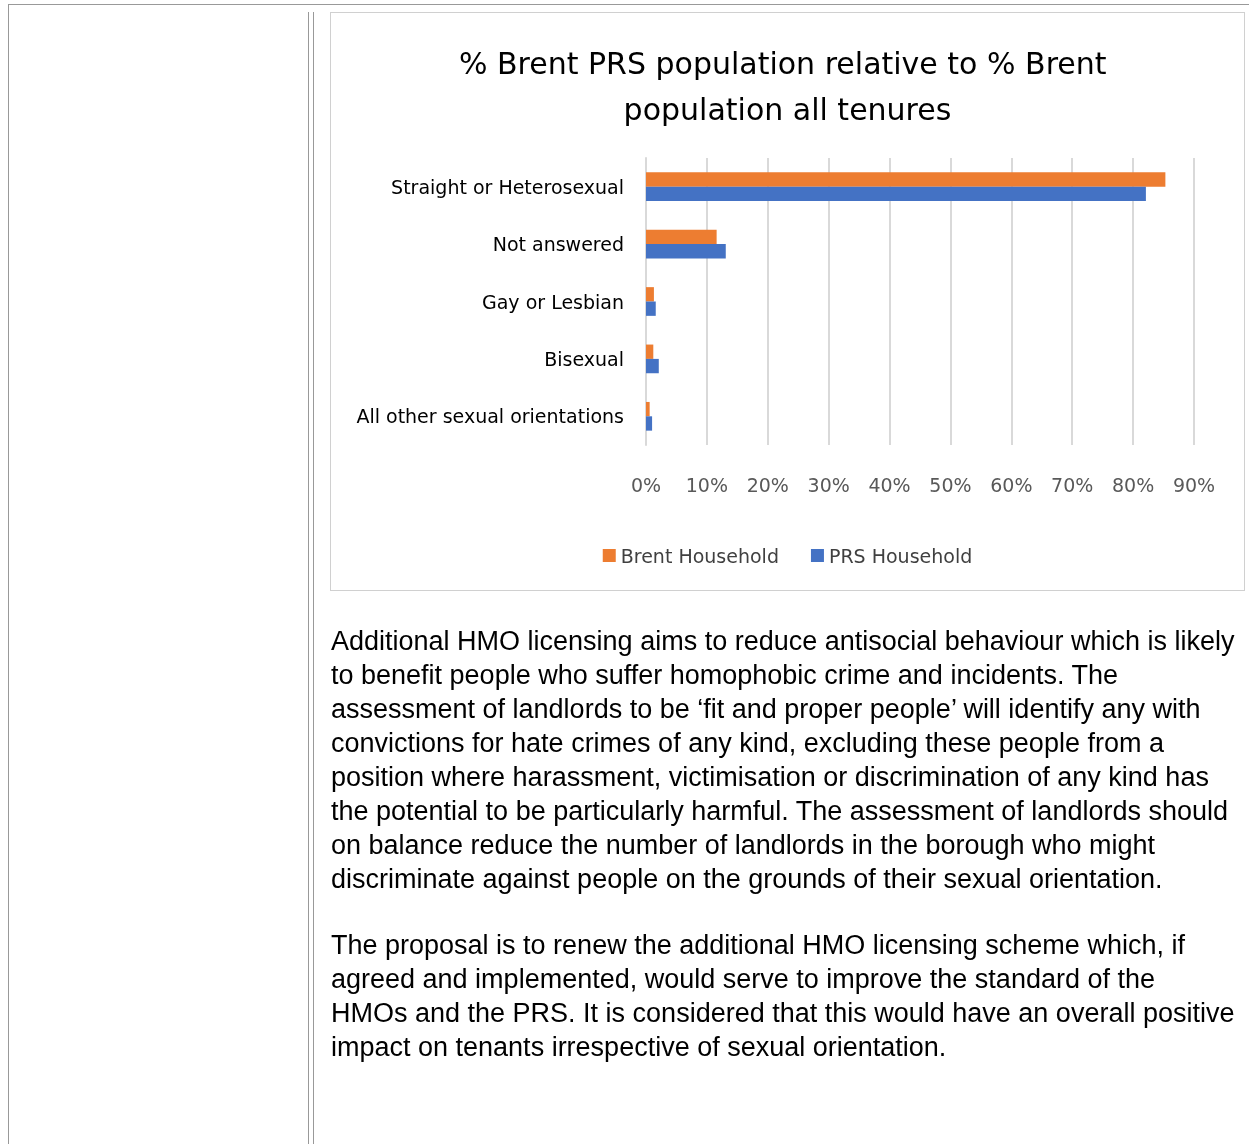 The height and width of the screenshot is (1144, 1250). Describe the element at coordinates (584, 358) in the screenshot. I see `y-tick-label: Bisexual` at that location.